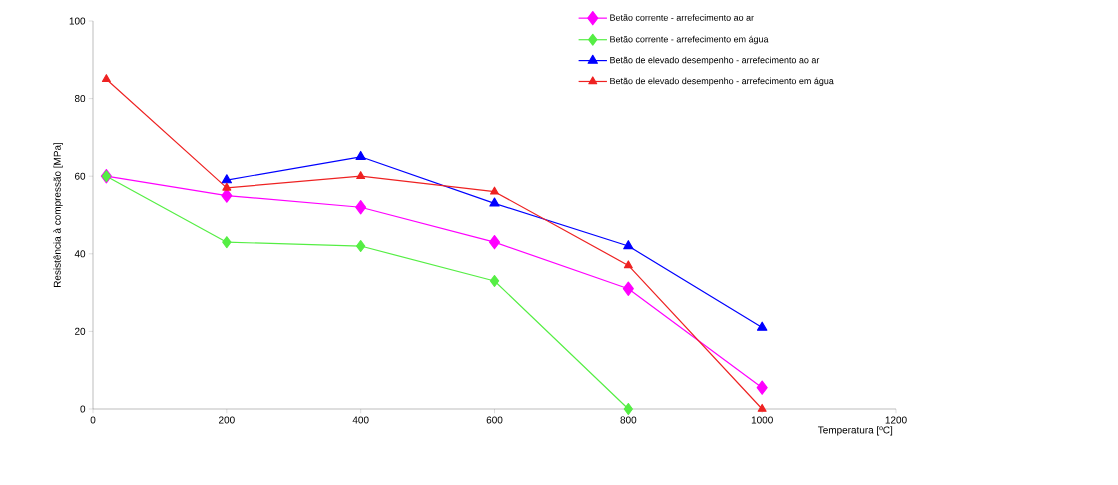 The height and width of the screenshot is (485, 1118). I want to click on y-tick-label: 60, so click(80, 176).